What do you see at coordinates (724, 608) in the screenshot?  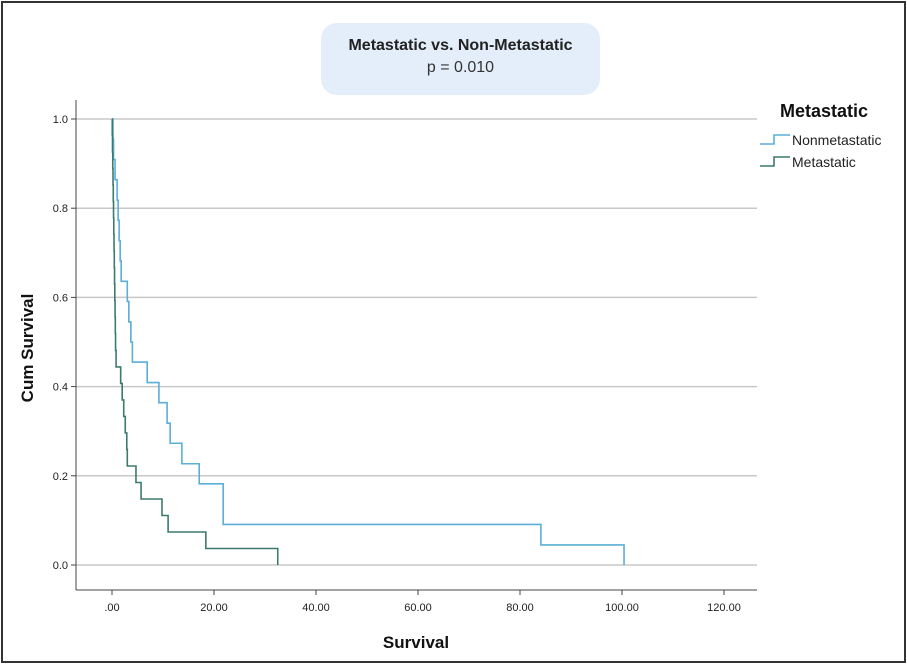 I see `x-tick-label: 120.00` at bounding box center [724, 608].